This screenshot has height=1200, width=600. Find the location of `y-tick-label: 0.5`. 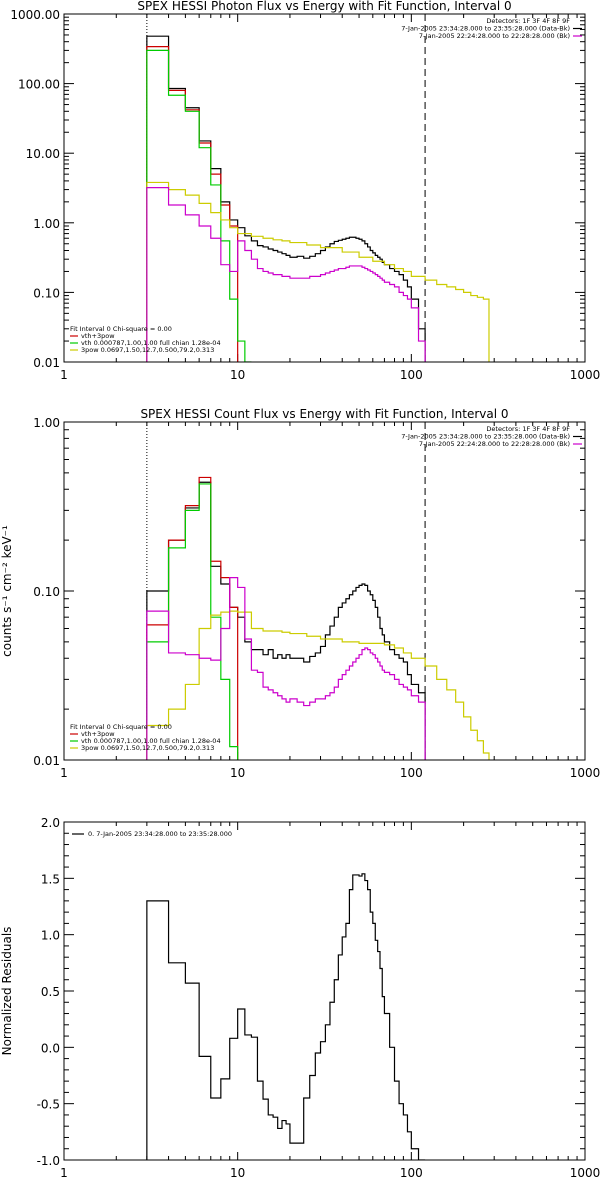

y-tick-label: 0.5 is located at coordinates (50, 992).